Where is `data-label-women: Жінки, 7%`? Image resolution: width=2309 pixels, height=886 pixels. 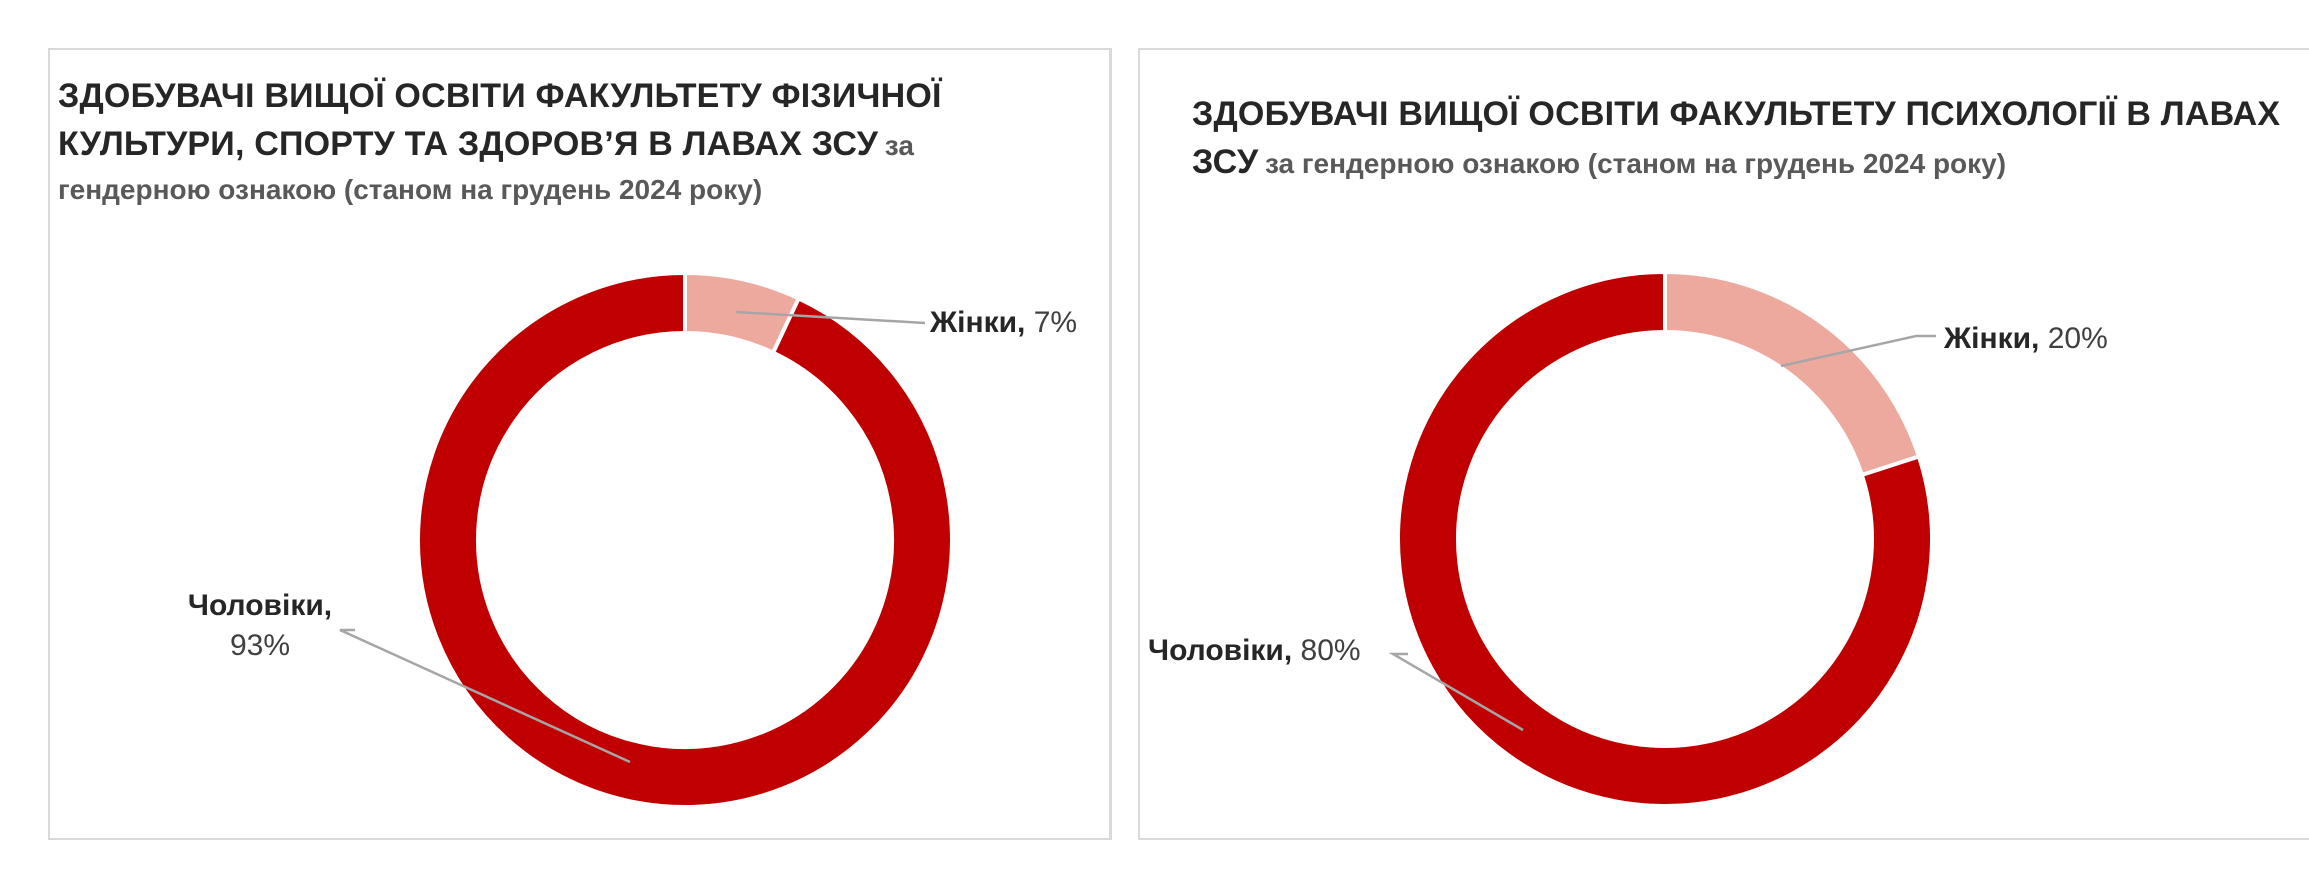 data-label-women: Жінки, 7% is located at coordinates (1003, 322).